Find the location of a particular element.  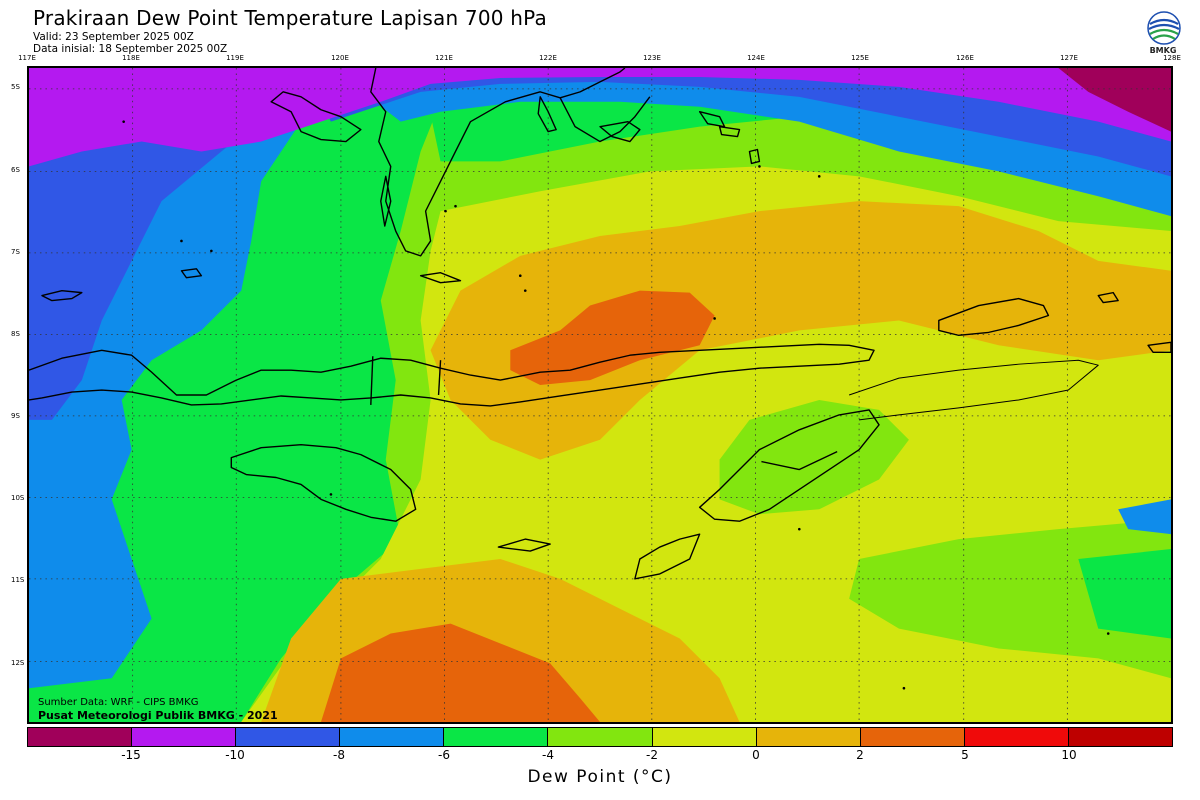

init-time: Data inisial: 18 September 2025 00Z is located at coordinates (130, 49).